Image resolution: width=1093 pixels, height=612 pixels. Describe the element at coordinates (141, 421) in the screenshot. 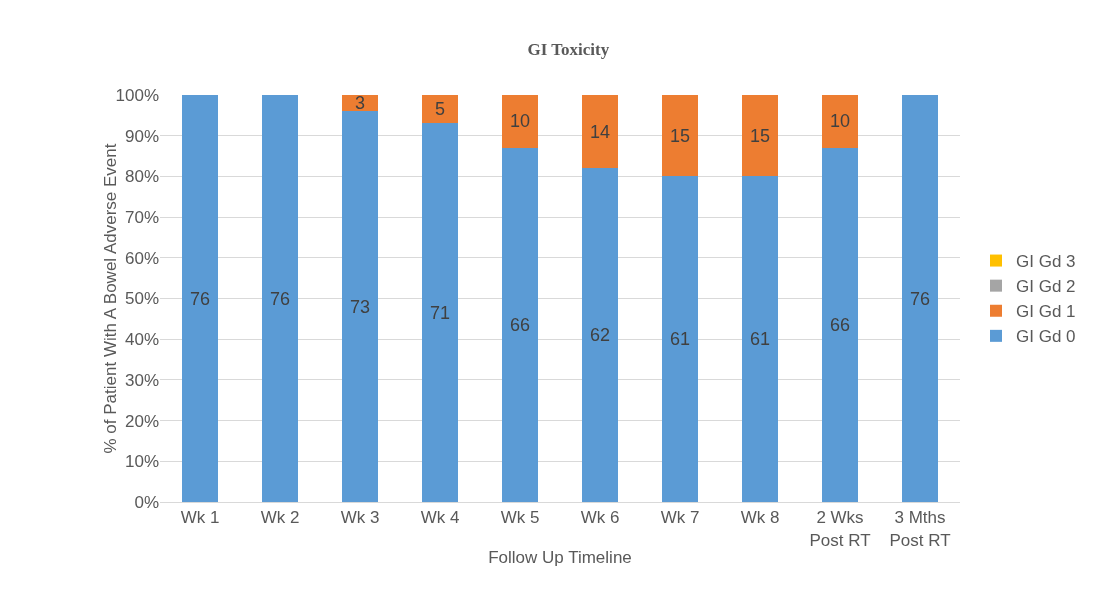

I see `y-tick-label: 20%` at that location.